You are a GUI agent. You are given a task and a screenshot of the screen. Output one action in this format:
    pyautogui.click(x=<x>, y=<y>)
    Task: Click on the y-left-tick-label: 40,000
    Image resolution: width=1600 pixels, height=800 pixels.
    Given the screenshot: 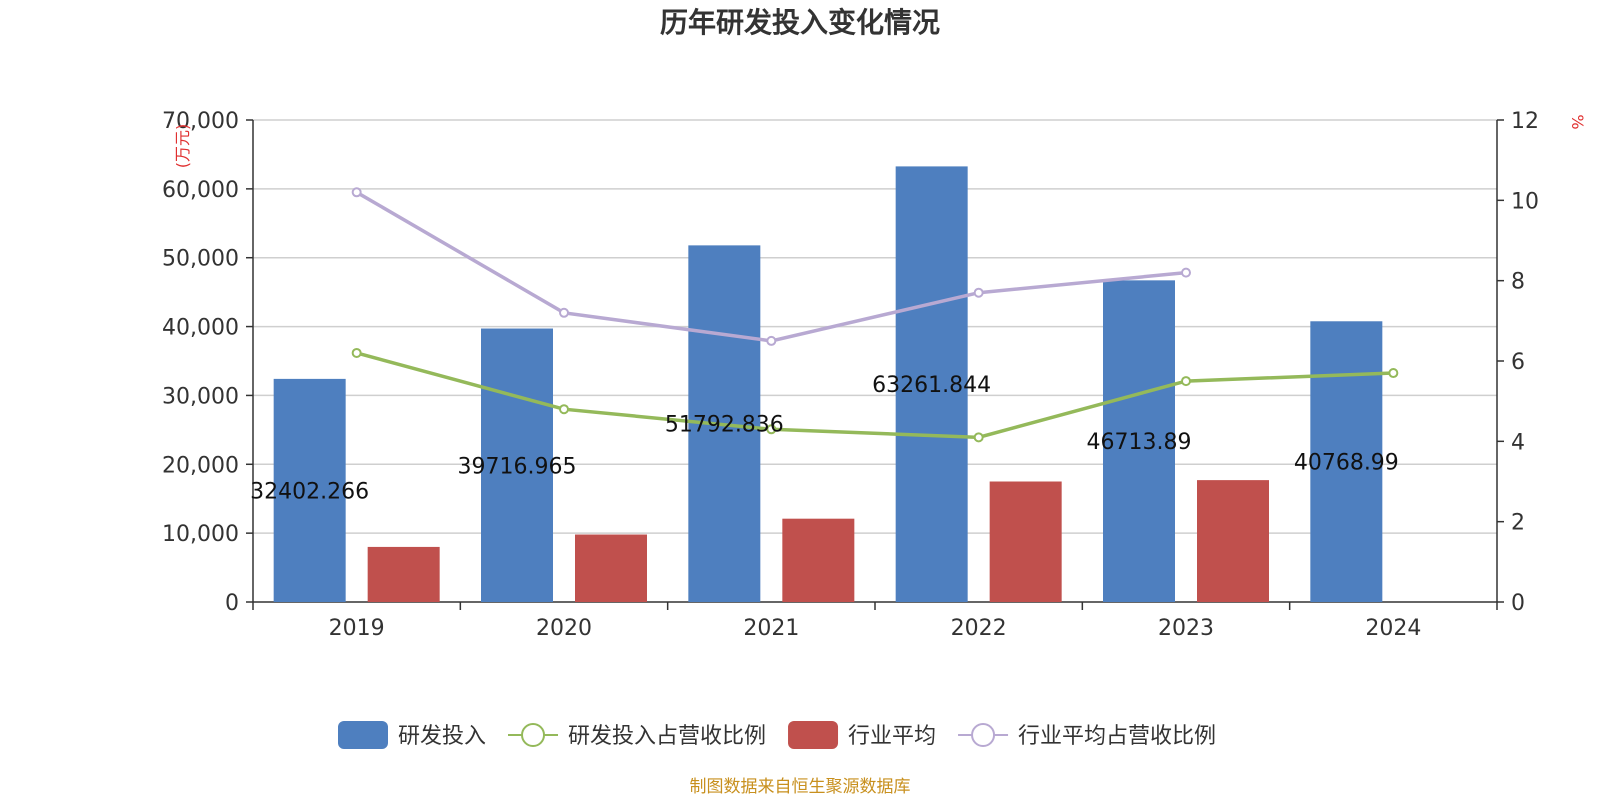 What is the action you would take?
    pyautogui.click(x=200, y=328)
    